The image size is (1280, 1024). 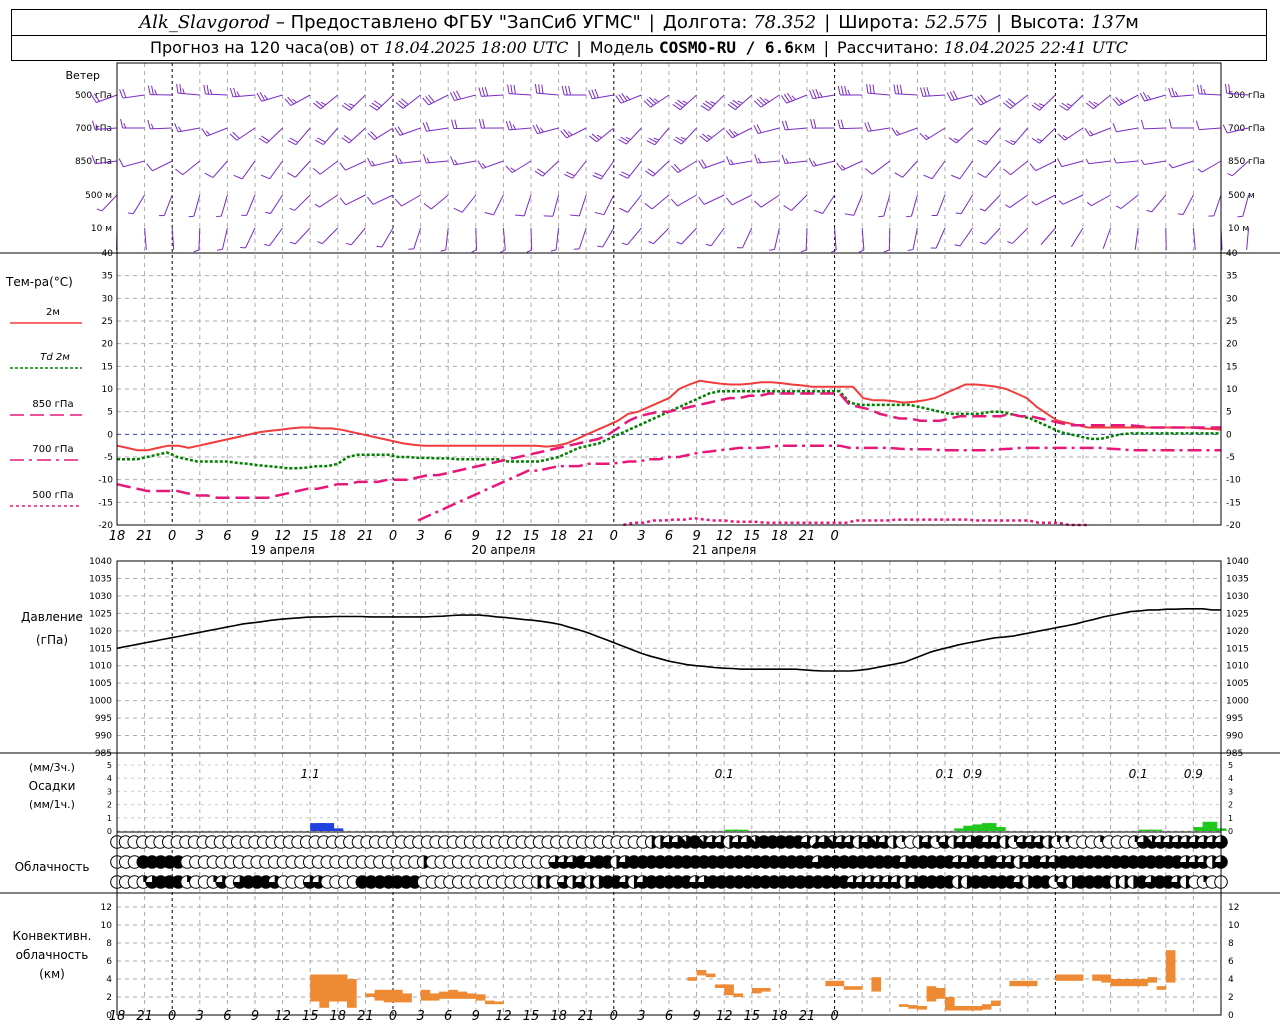 I want to click on conv-tick-label-right: 6, so click(x=1231, y=962).